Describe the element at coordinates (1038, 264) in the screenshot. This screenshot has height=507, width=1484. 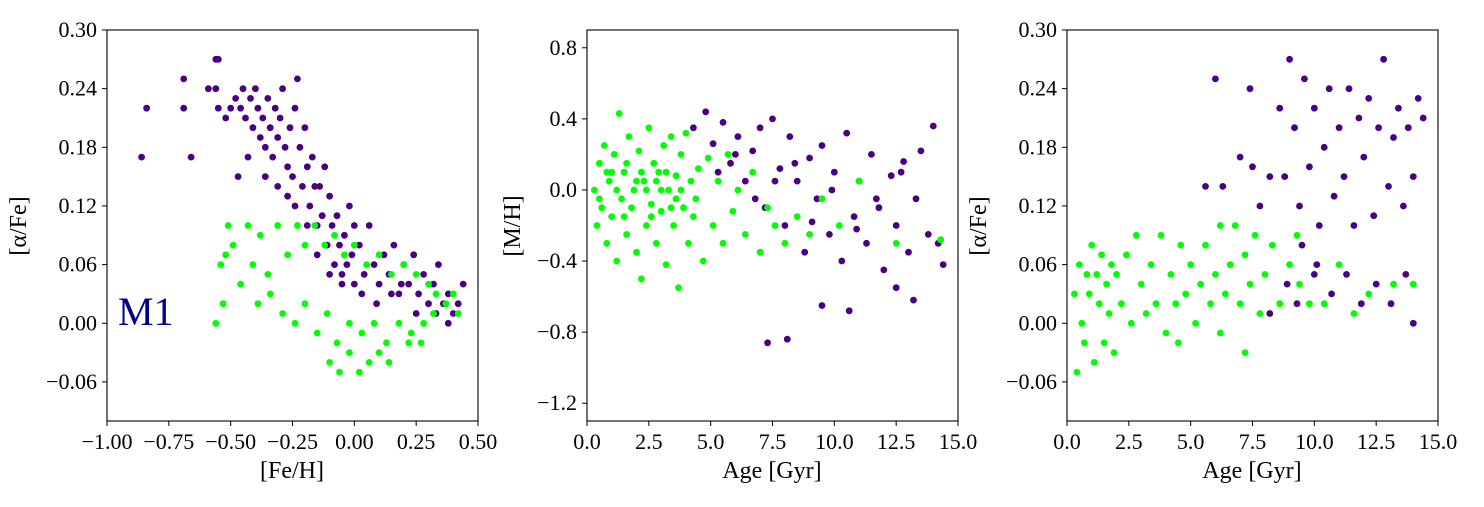
I see `ytick-label: 0.06` at that location.